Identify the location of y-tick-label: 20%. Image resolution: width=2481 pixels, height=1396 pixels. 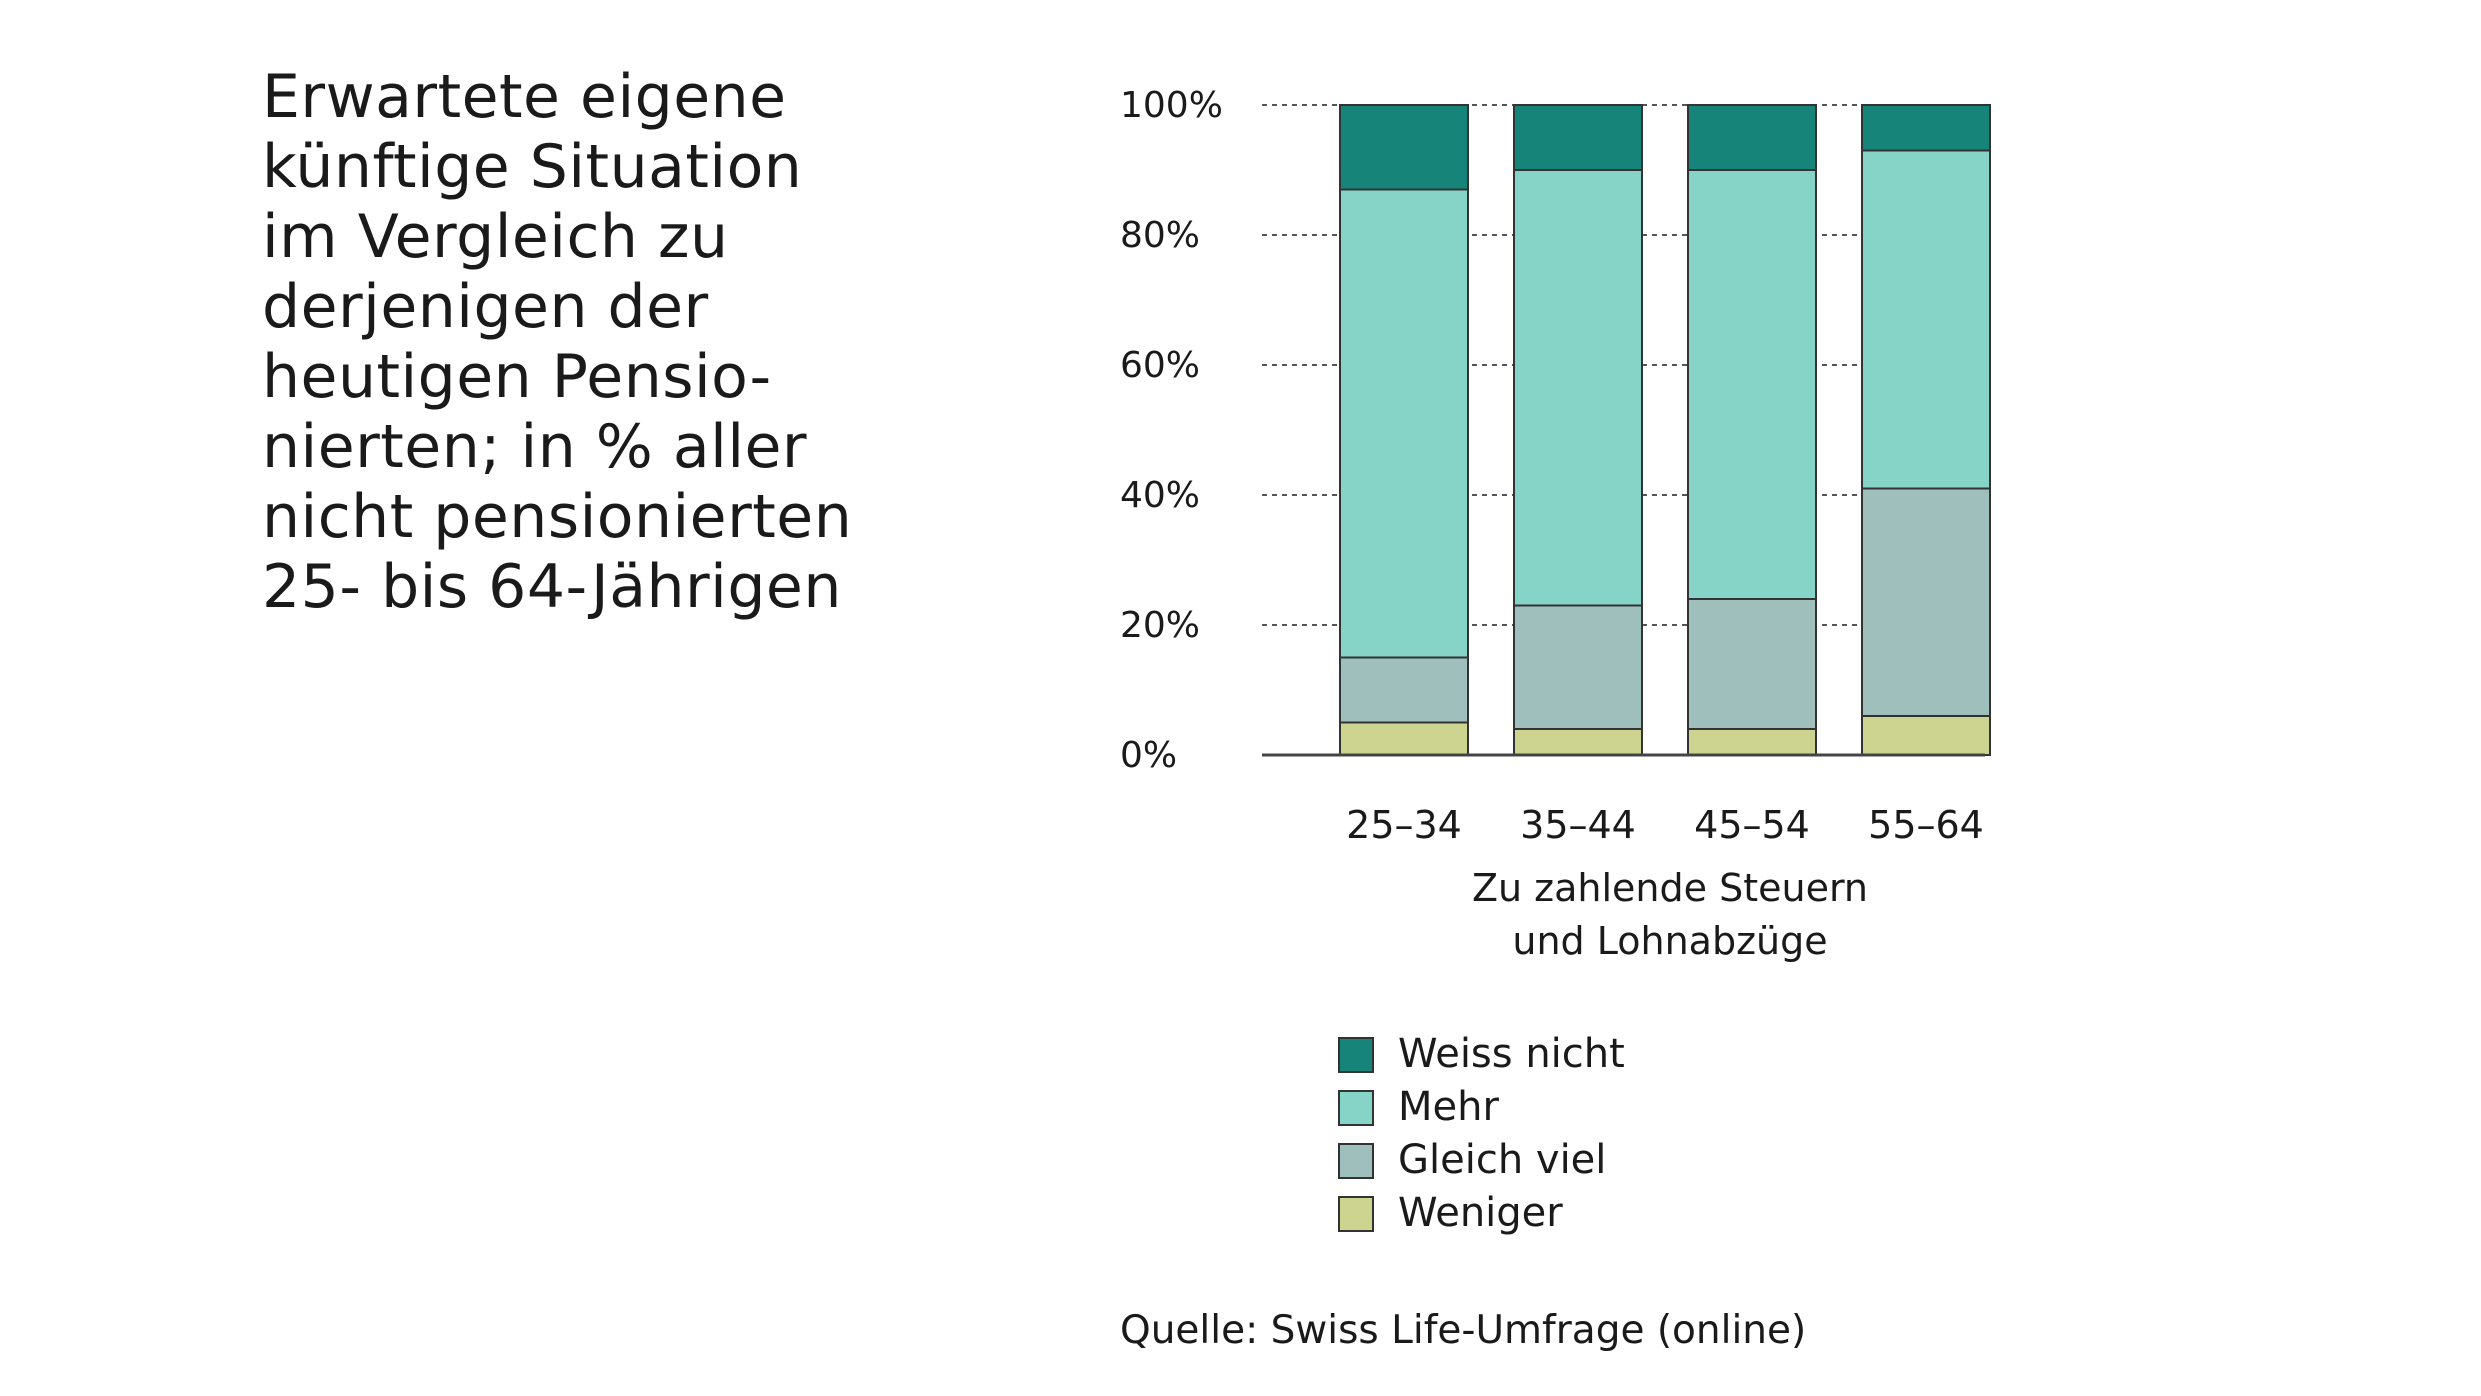
(1160, 625).